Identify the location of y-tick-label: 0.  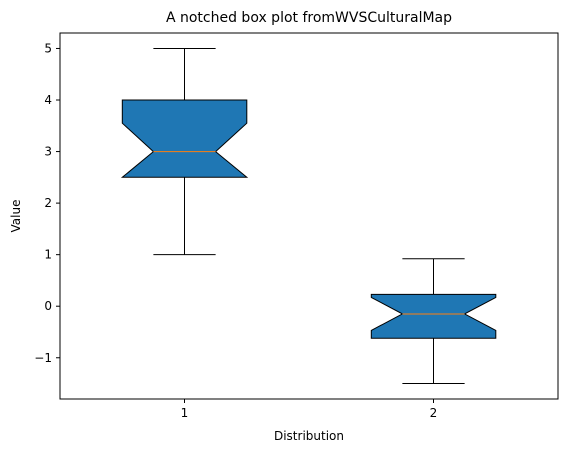
(48, 306).